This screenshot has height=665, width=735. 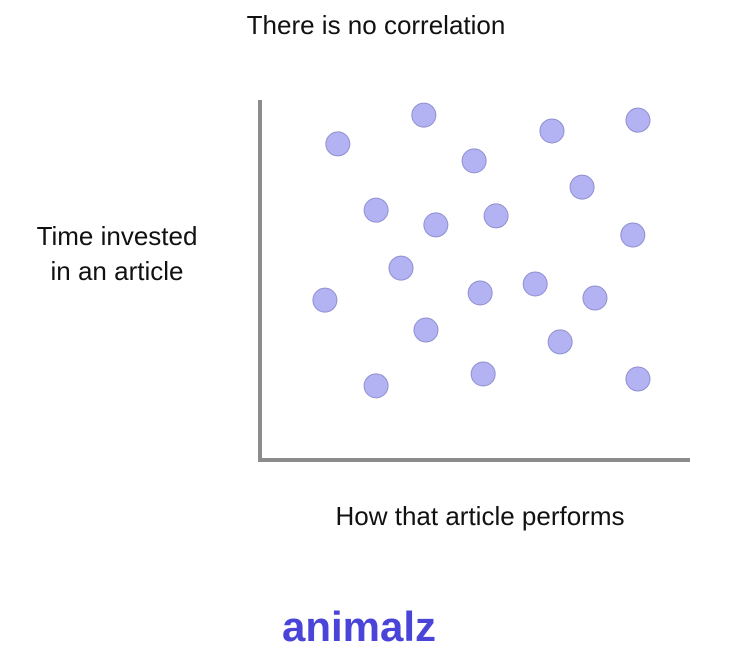 I want to click on logo: animalz, so click(x=359, y=626).